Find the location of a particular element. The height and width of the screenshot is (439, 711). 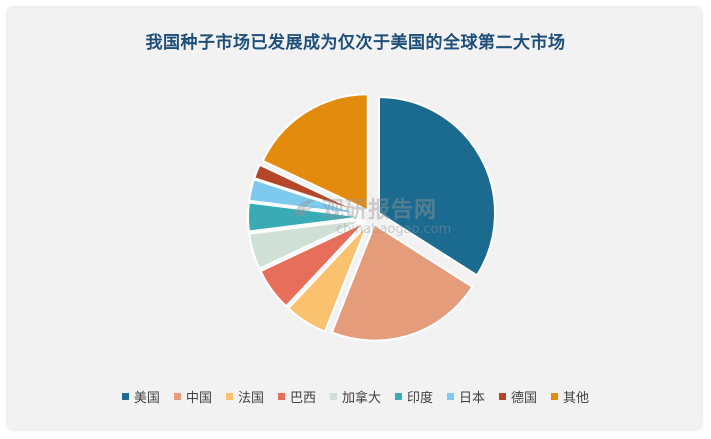

legend-label: 印度 is located at coordinates (420, 398).